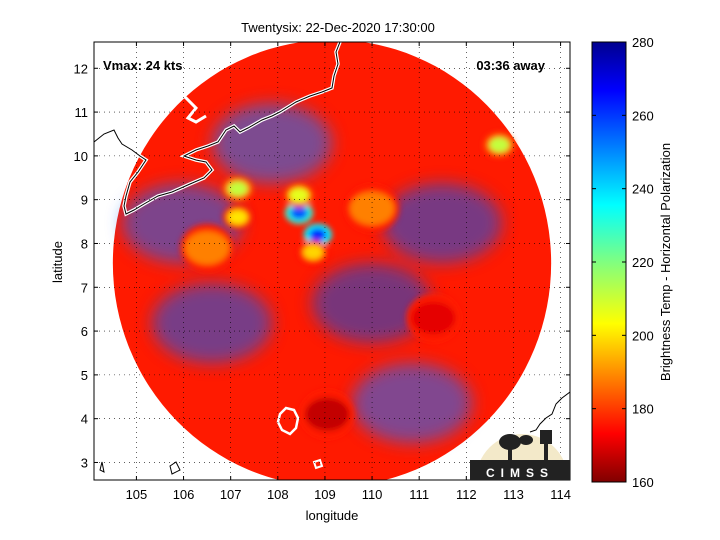  I want to click on vmax-annotation: Vmax: 24 kts, so click(143, 65).